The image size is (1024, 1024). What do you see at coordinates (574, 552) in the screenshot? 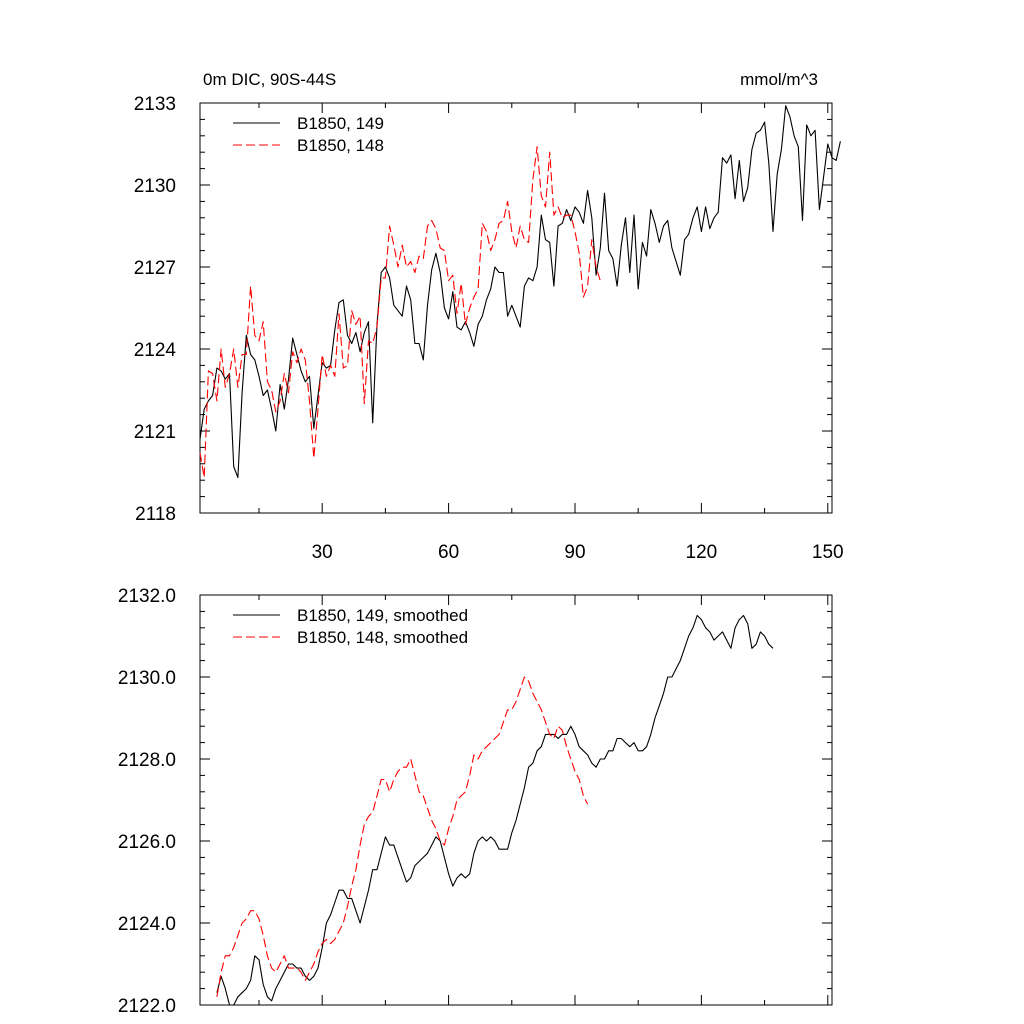
I see `x-tick-label: 90` at bounding box center [574, 552].